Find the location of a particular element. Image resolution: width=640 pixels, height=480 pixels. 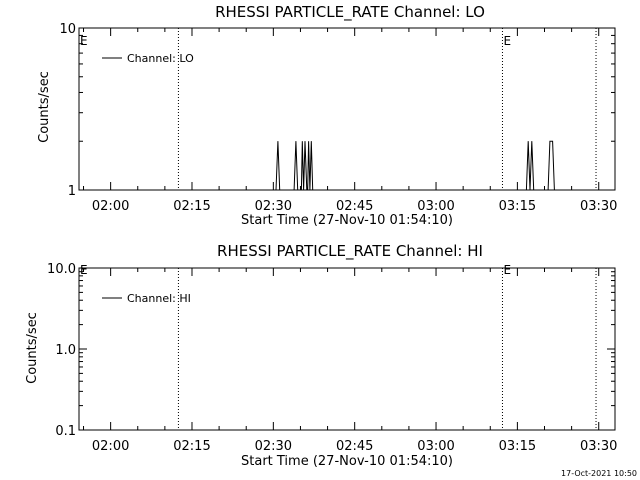

legend-label: Channel: HI is located at coordinates (159, 298).